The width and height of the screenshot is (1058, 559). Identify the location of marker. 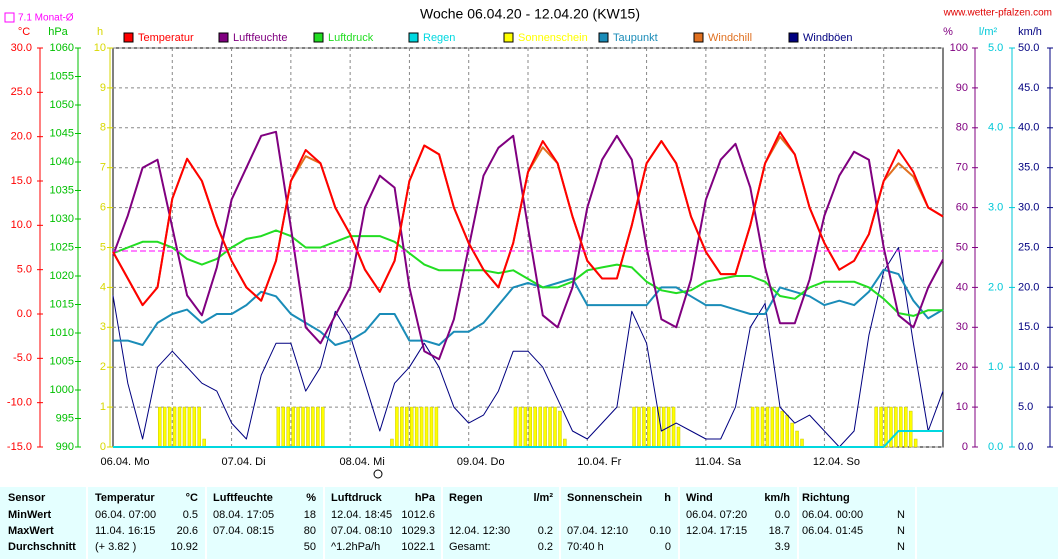
(378, 474).